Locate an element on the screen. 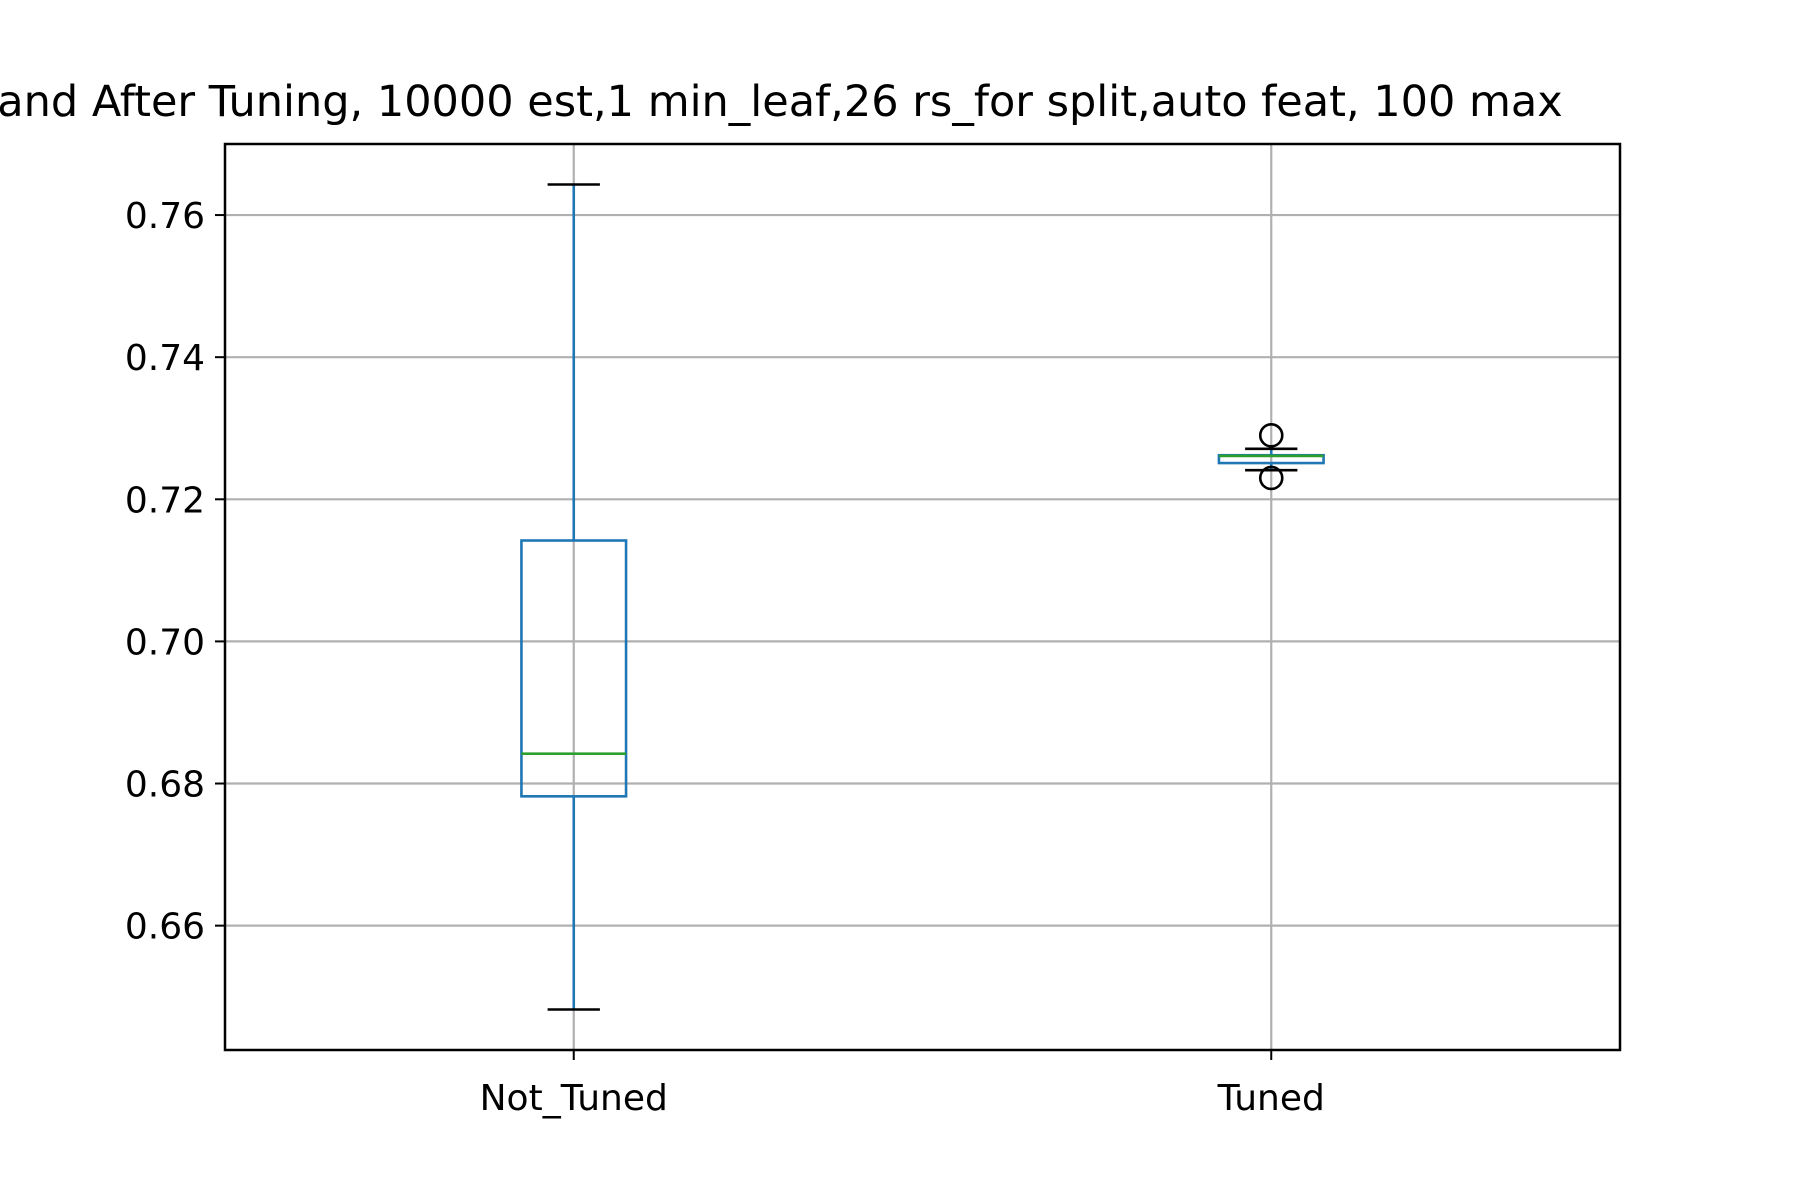  x-tick-label: Tuned is located at coordinates (1271, 1098).